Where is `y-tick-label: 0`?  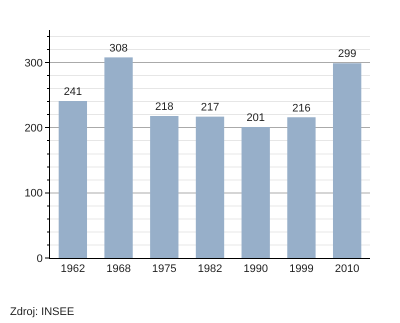
y-tick-label: 0 is located at coordinates (39, 258).